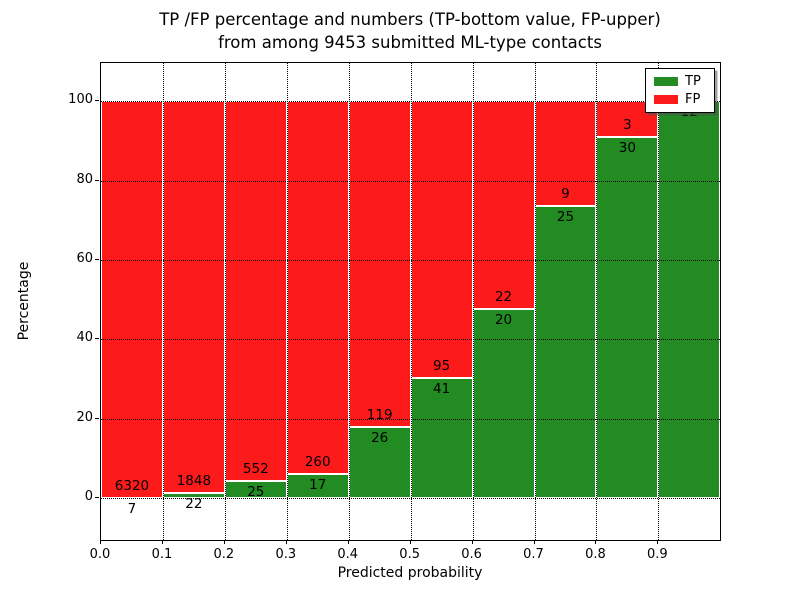 This screenshot has height=600, width=800. What do you see at coordinates (442, 389) in the screenshot?
I see `tp-count-label: 41` at bounding box center [442, 389].